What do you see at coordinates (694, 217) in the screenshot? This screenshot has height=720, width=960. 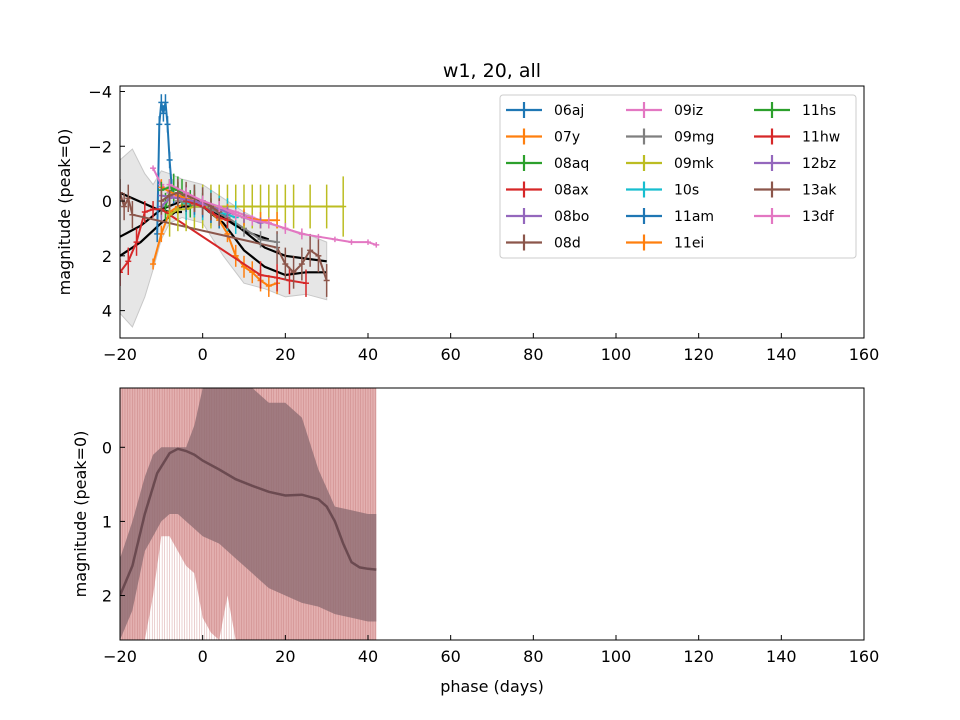 I see `legend-label-11am: 11am` at bounding box center [694, 217].